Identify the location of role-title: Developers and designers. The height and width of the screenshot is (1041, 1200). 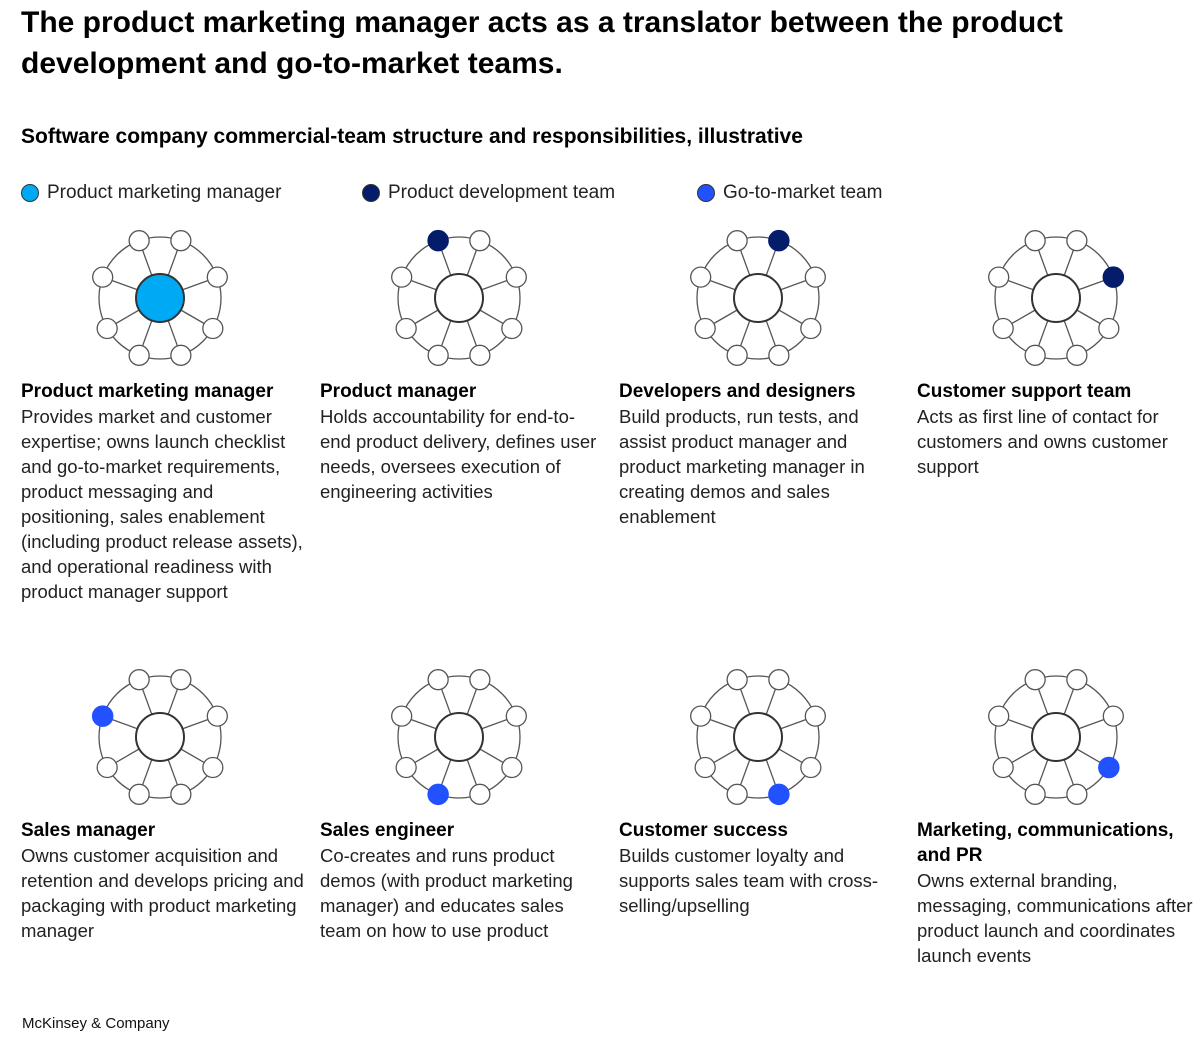
(737, 391).